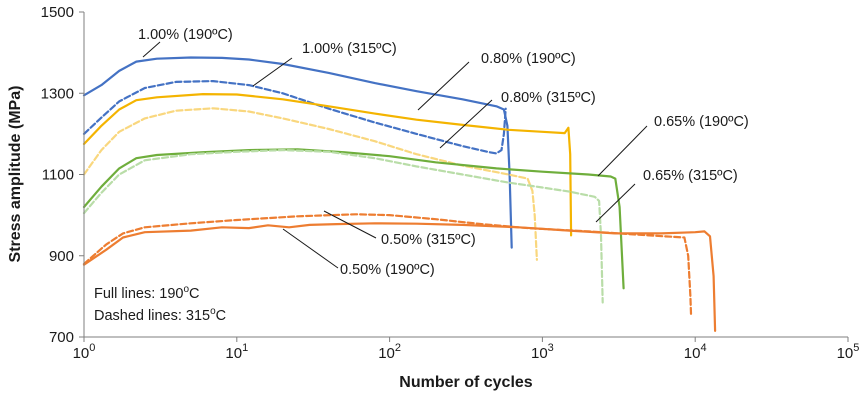  Describe the element at coordinates (387, 270) in the screenshot. I see `annotation-label-7: 0.50% (190ºC)` at that location.